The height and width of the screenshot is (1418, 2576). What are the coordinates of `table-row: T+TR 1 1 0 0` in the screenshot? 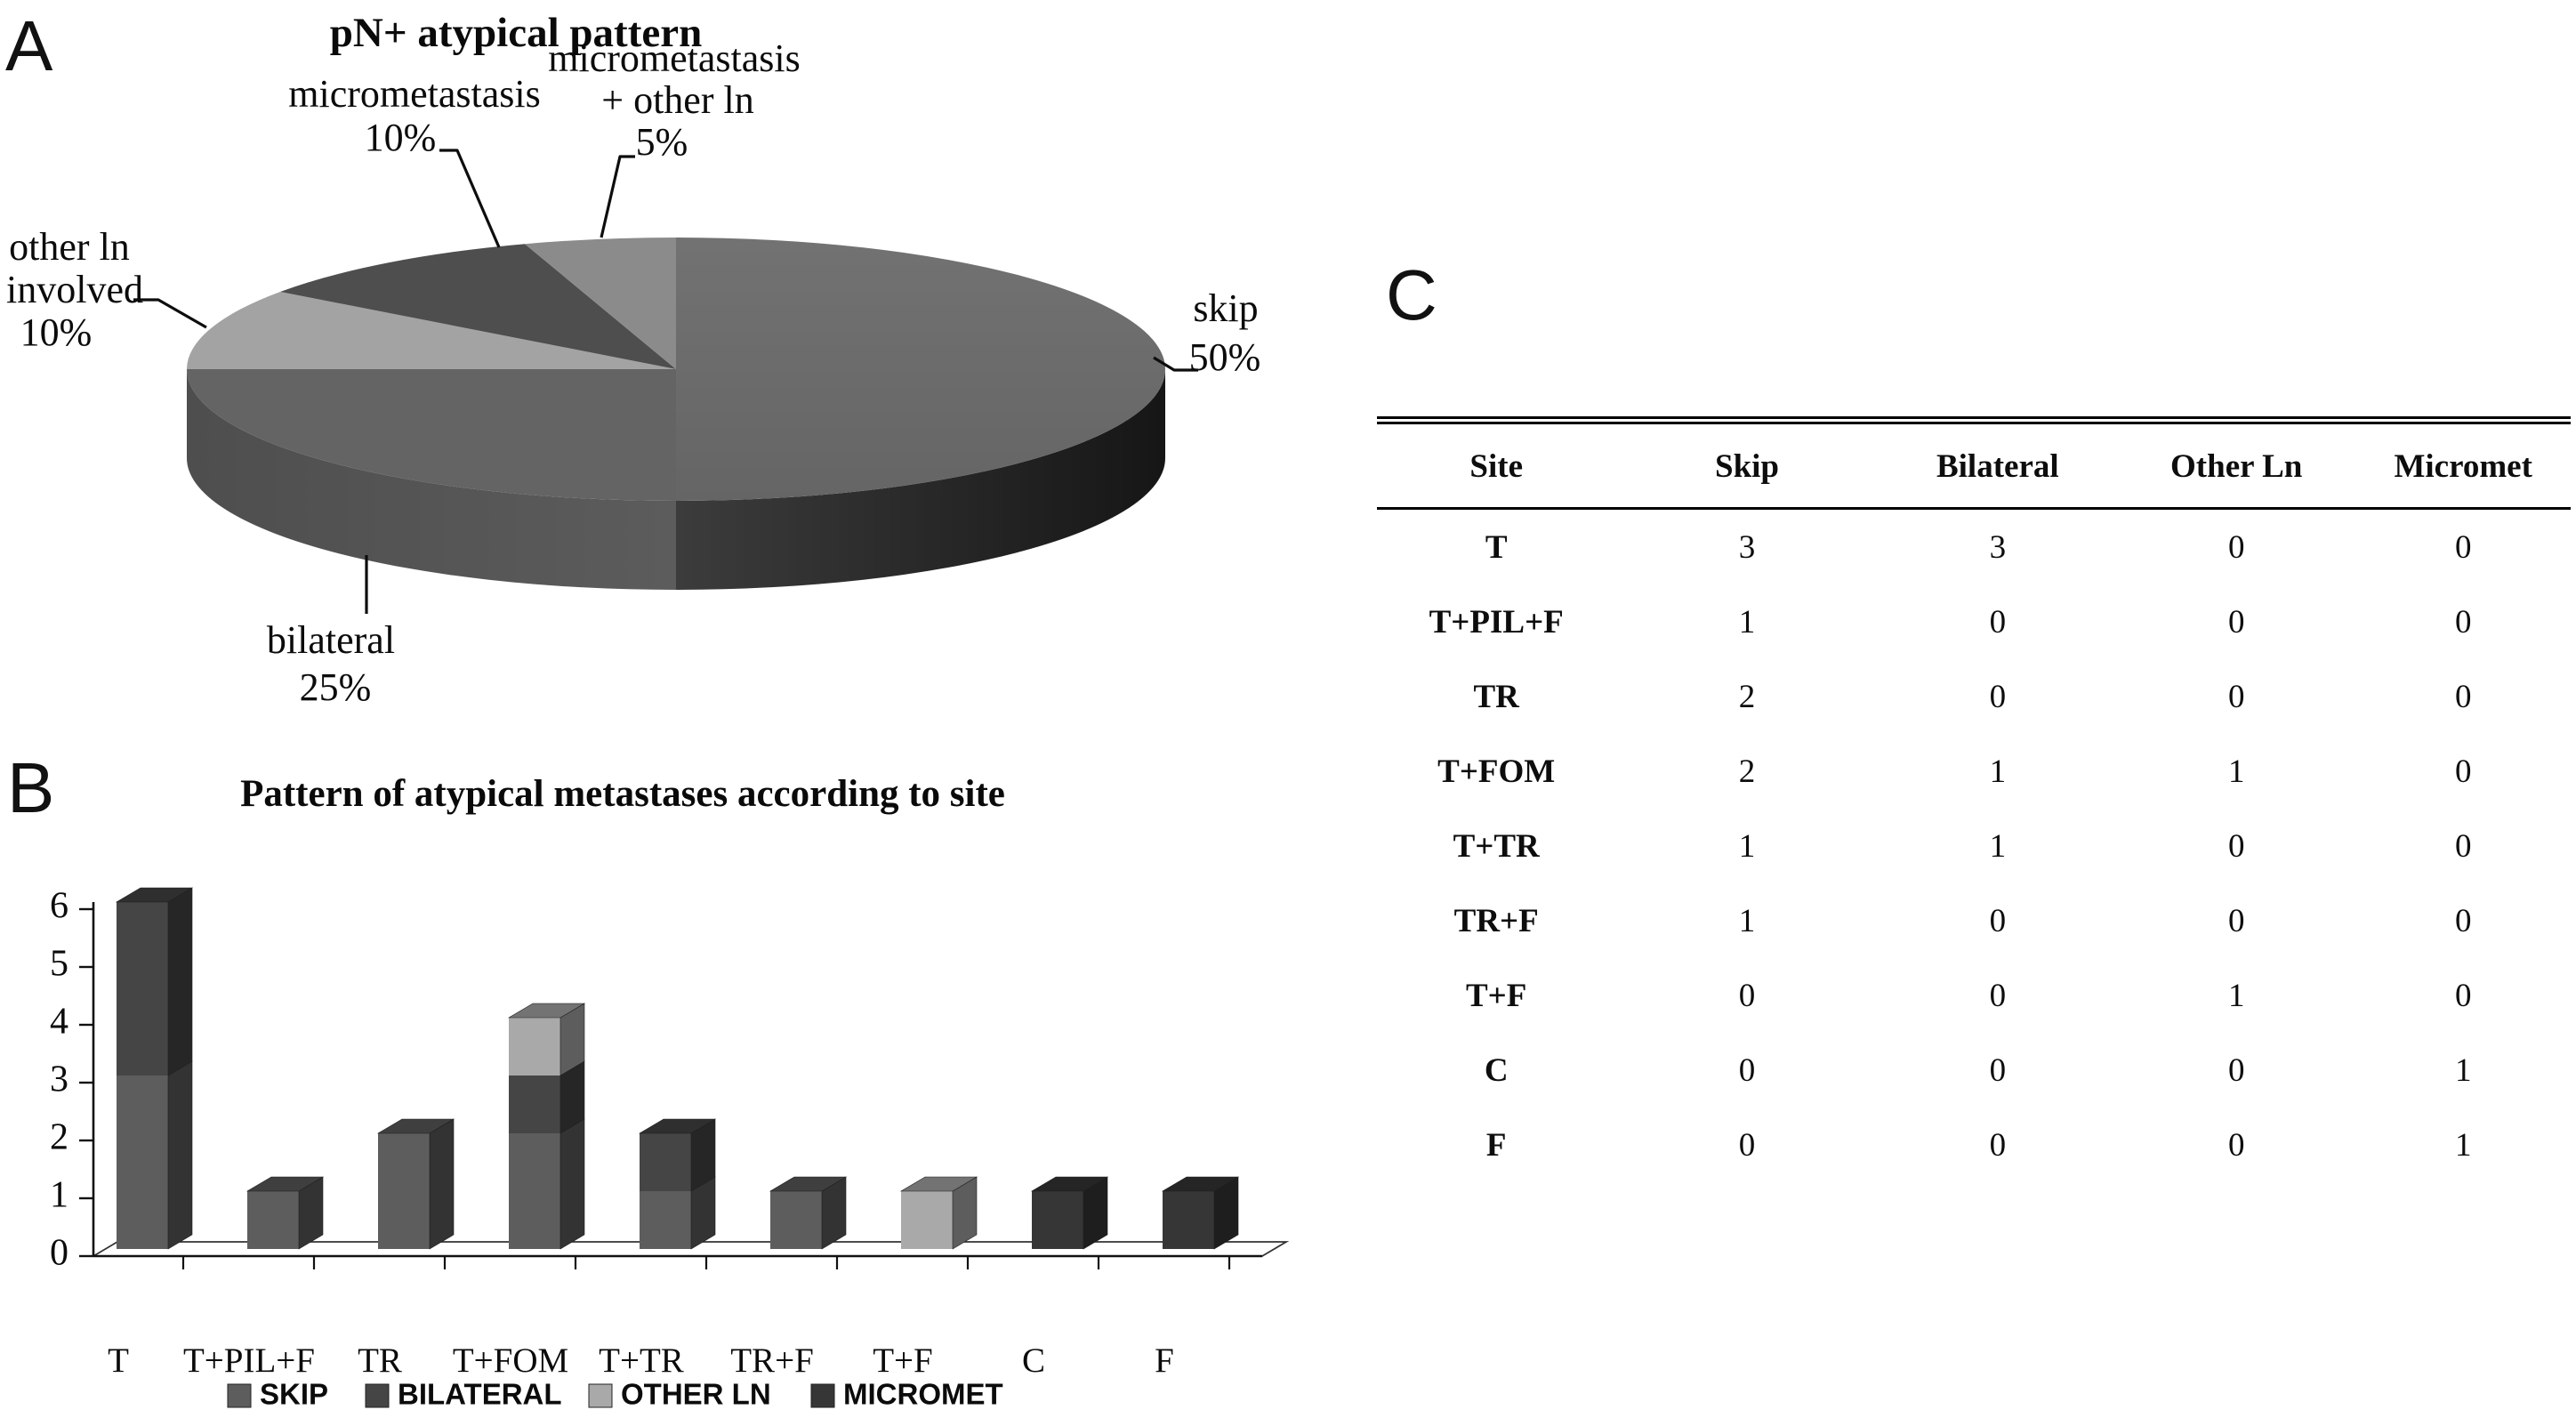 It's located at (1974, 846).